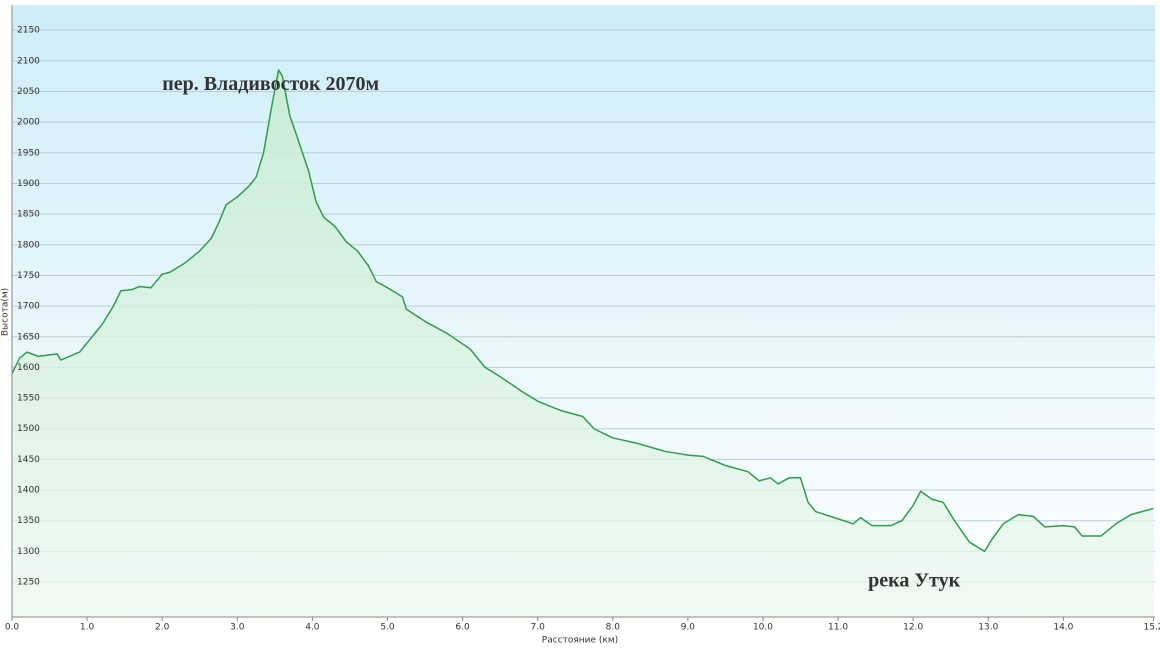 The width and height of the screenshot is (1160, 652). Describe the element at coordinates (28, 153) in the screenshot. I see `y-tick-label: 1950` at that location.